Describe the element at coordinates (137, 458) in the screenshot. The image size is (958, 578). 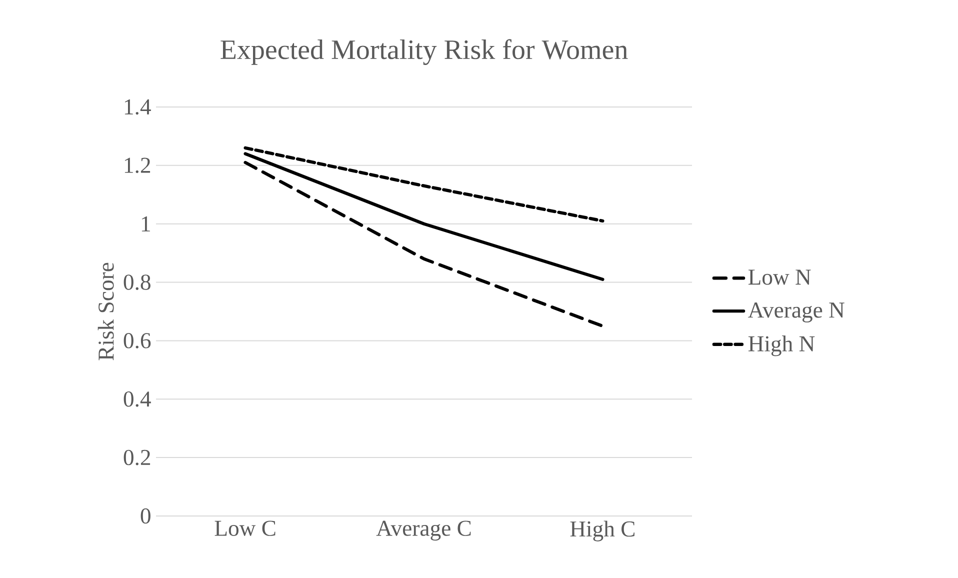
I see `y-tick-label: 0.2` at that location.